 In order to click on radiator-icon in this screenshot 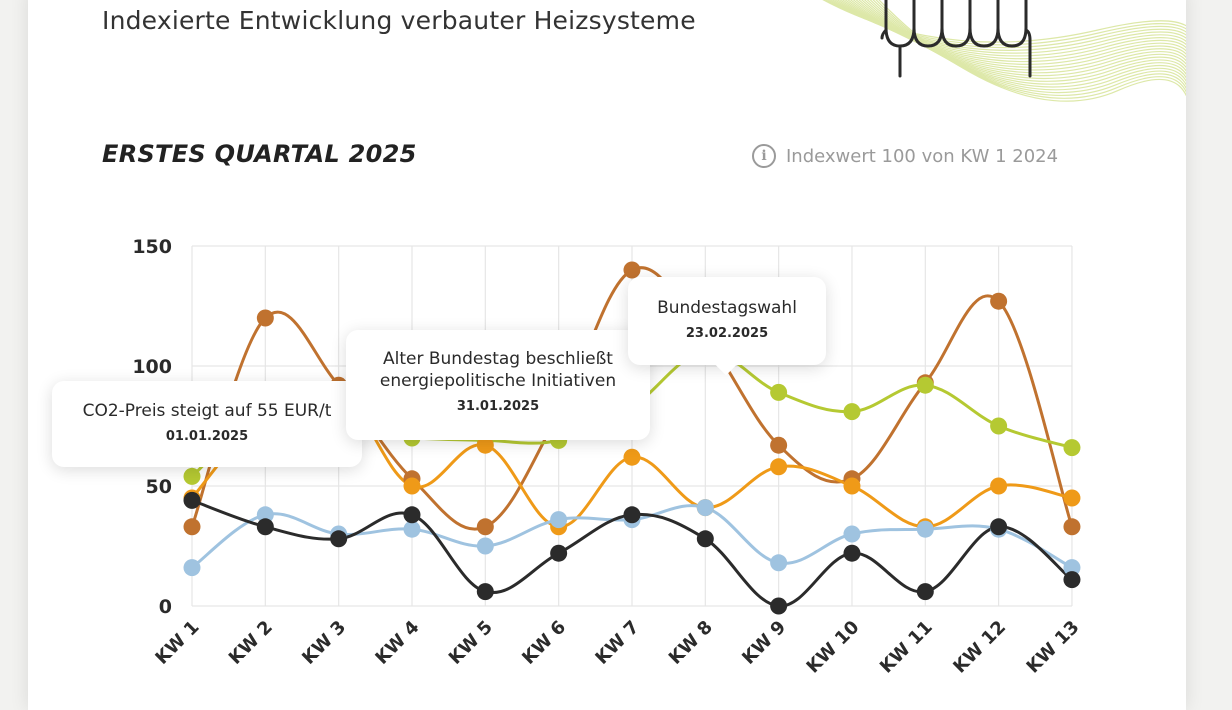, I will do `click(956, 39)`.